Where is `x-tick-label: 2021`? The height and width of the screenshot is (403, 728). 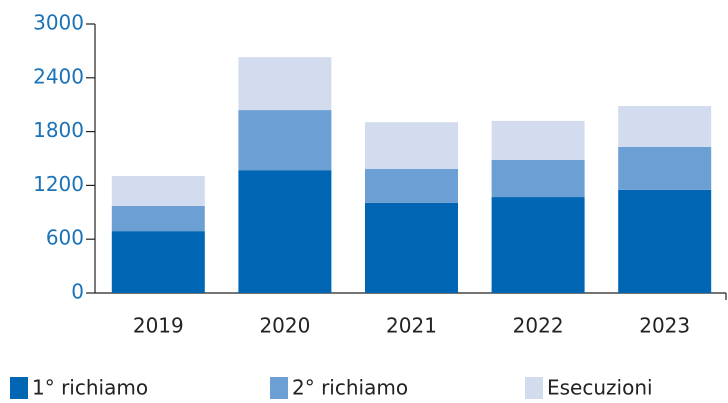
x-tick-label: 2021 is located at coordinates (411, 326).